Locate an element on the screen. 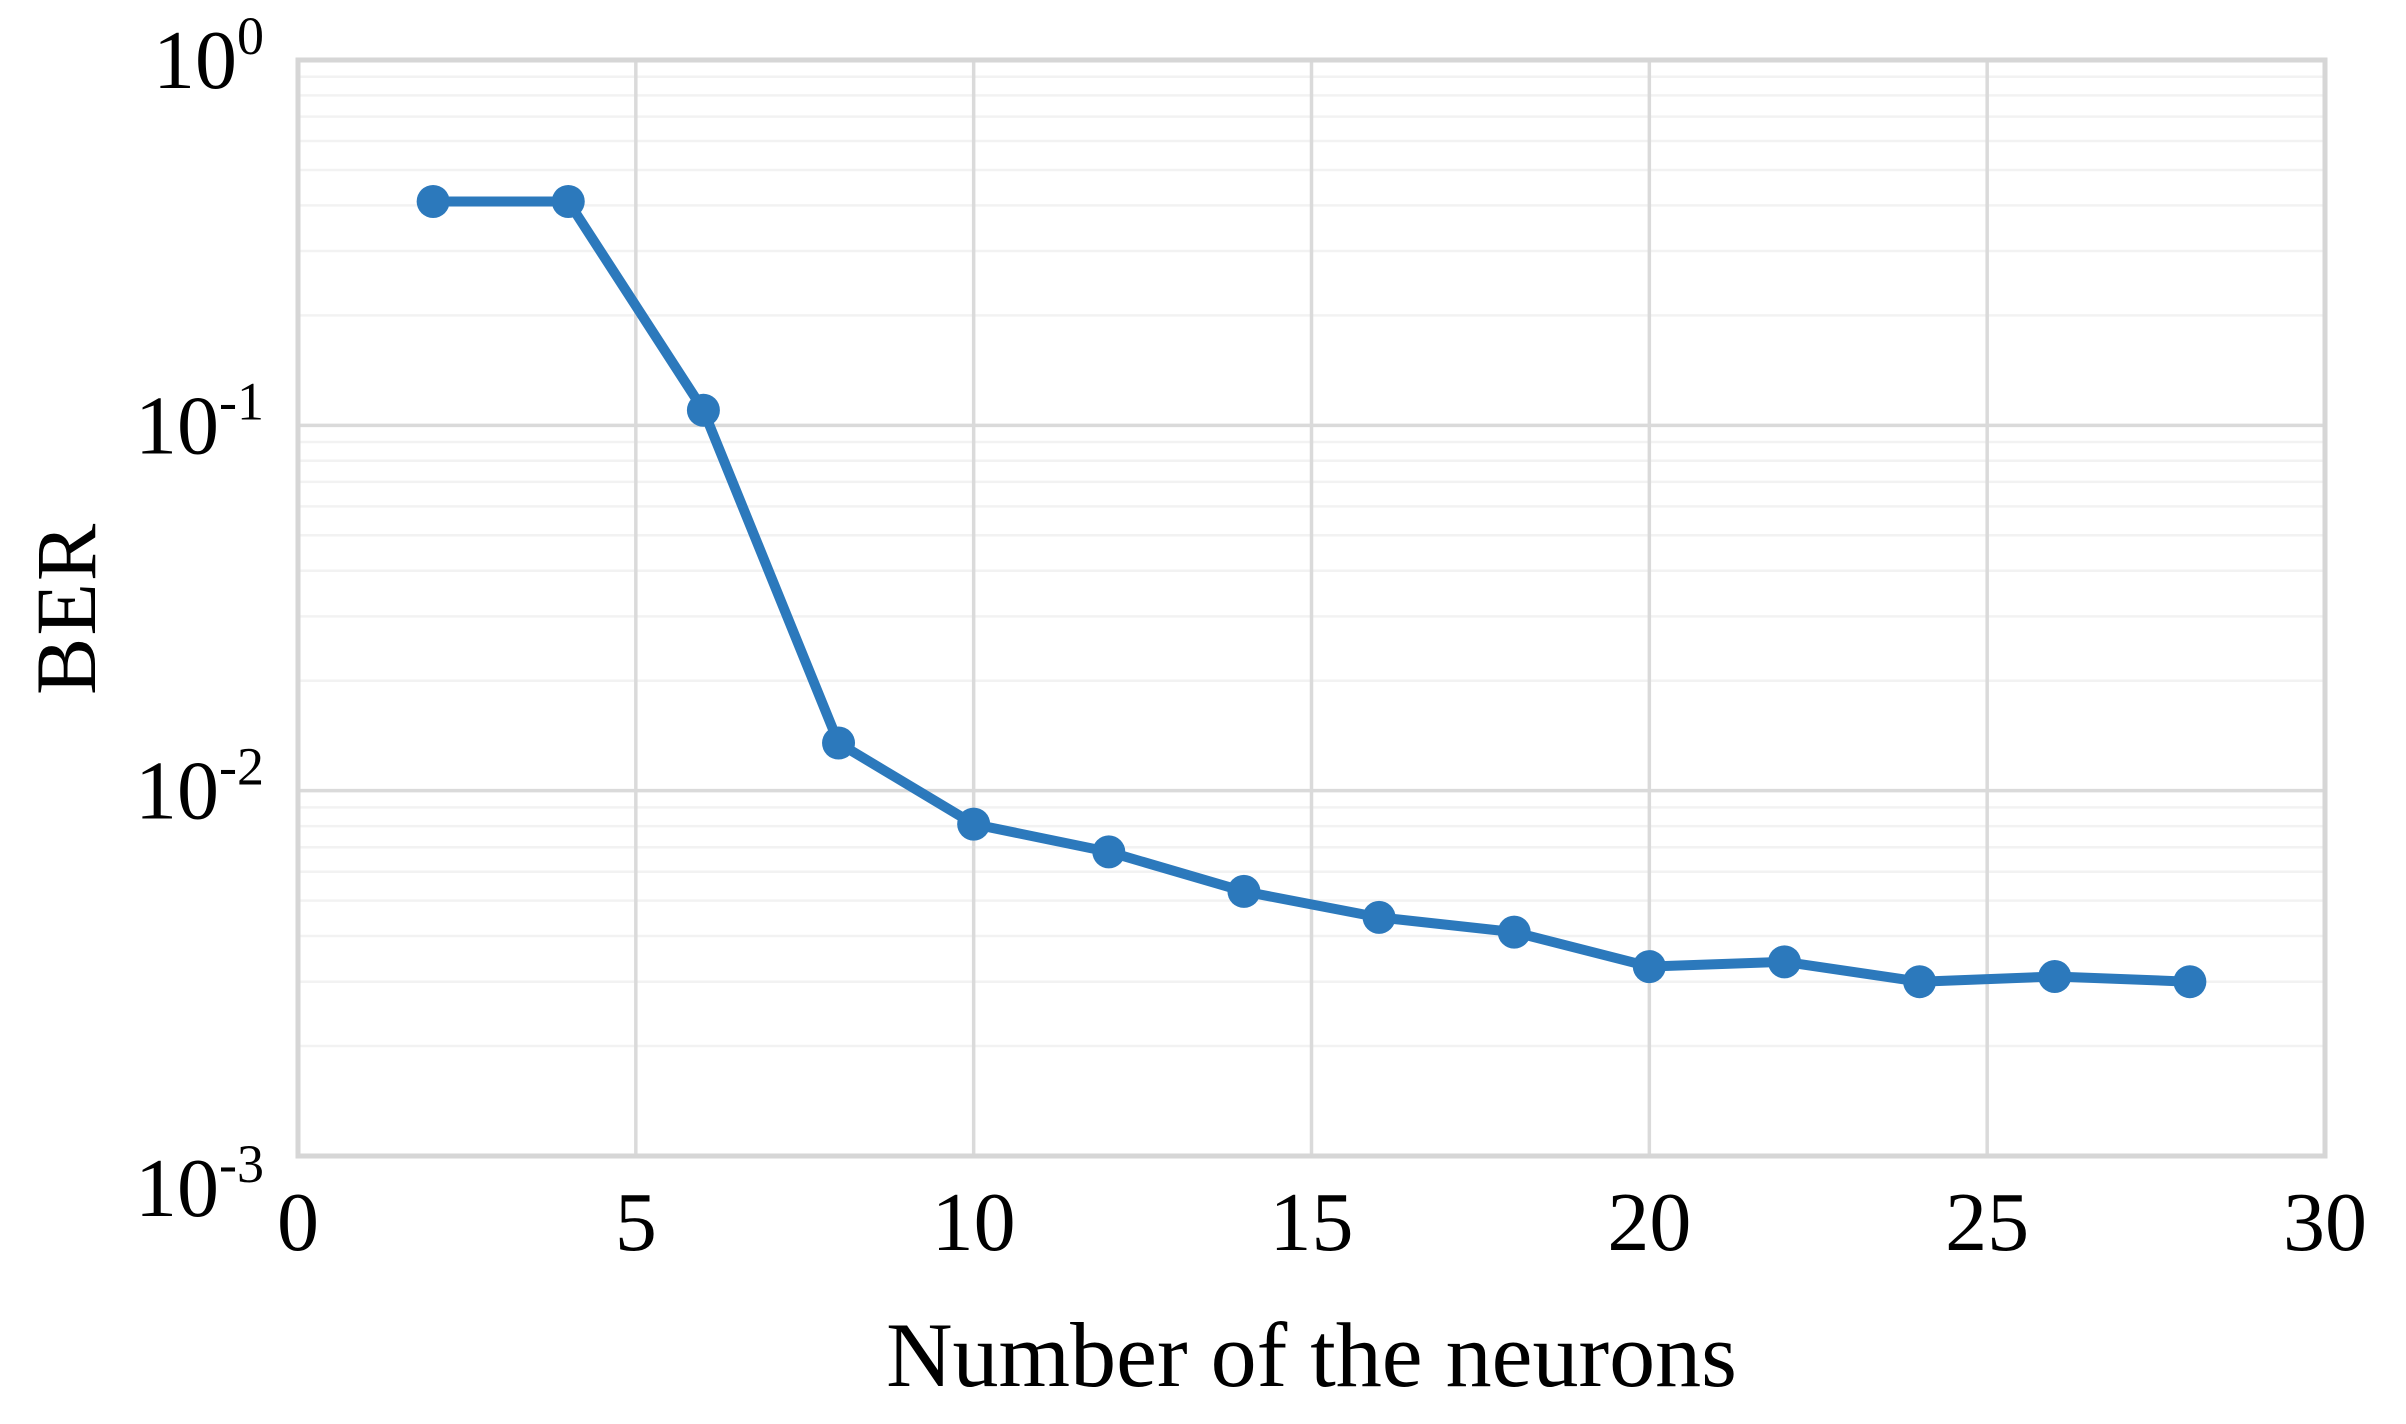 The width and height of the screenshot is (2406, 1424). x-tick-label: 20 is located at coordinates (1649, 1222).